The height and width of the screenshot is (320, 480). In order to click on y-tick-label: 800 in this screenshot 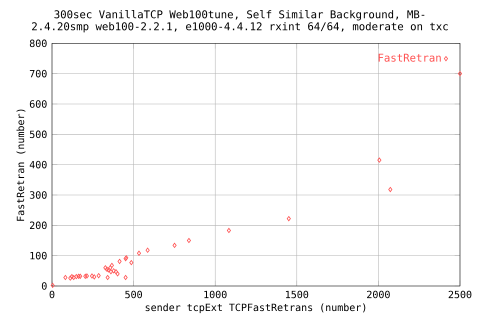, I will do `click(38, 44)`.